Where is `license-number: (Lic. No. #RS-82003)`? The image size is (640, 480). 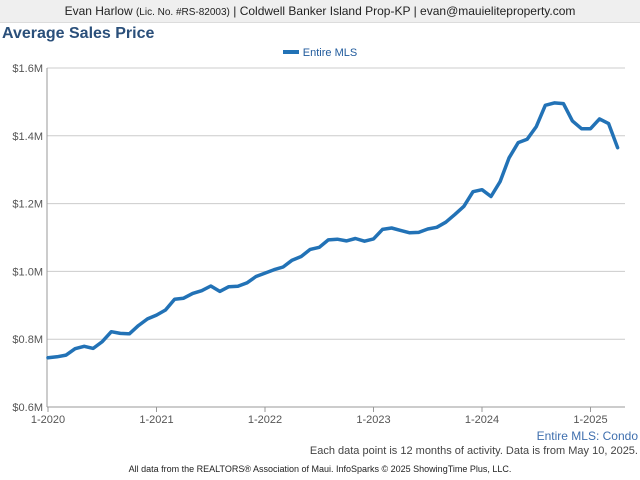 license-number: (Lic. No. #RS-82003) is located at coordinates (182, 12).